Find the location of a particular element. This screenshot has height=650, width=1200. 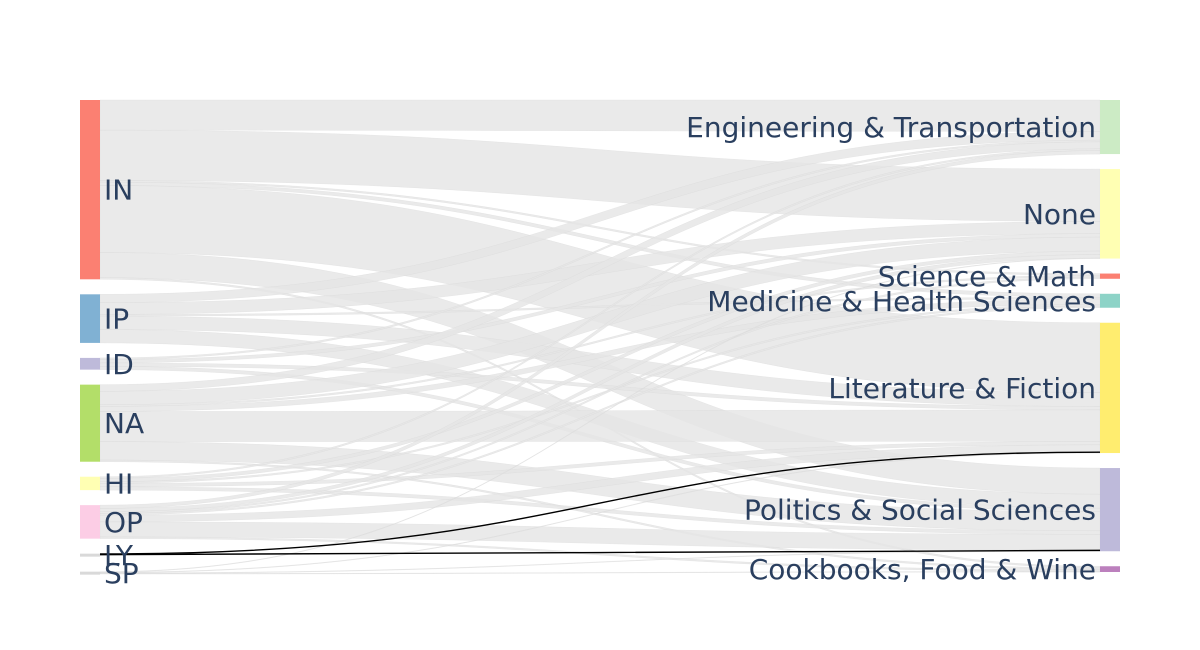

target-node-pol is located at coordinates (1110, 510).